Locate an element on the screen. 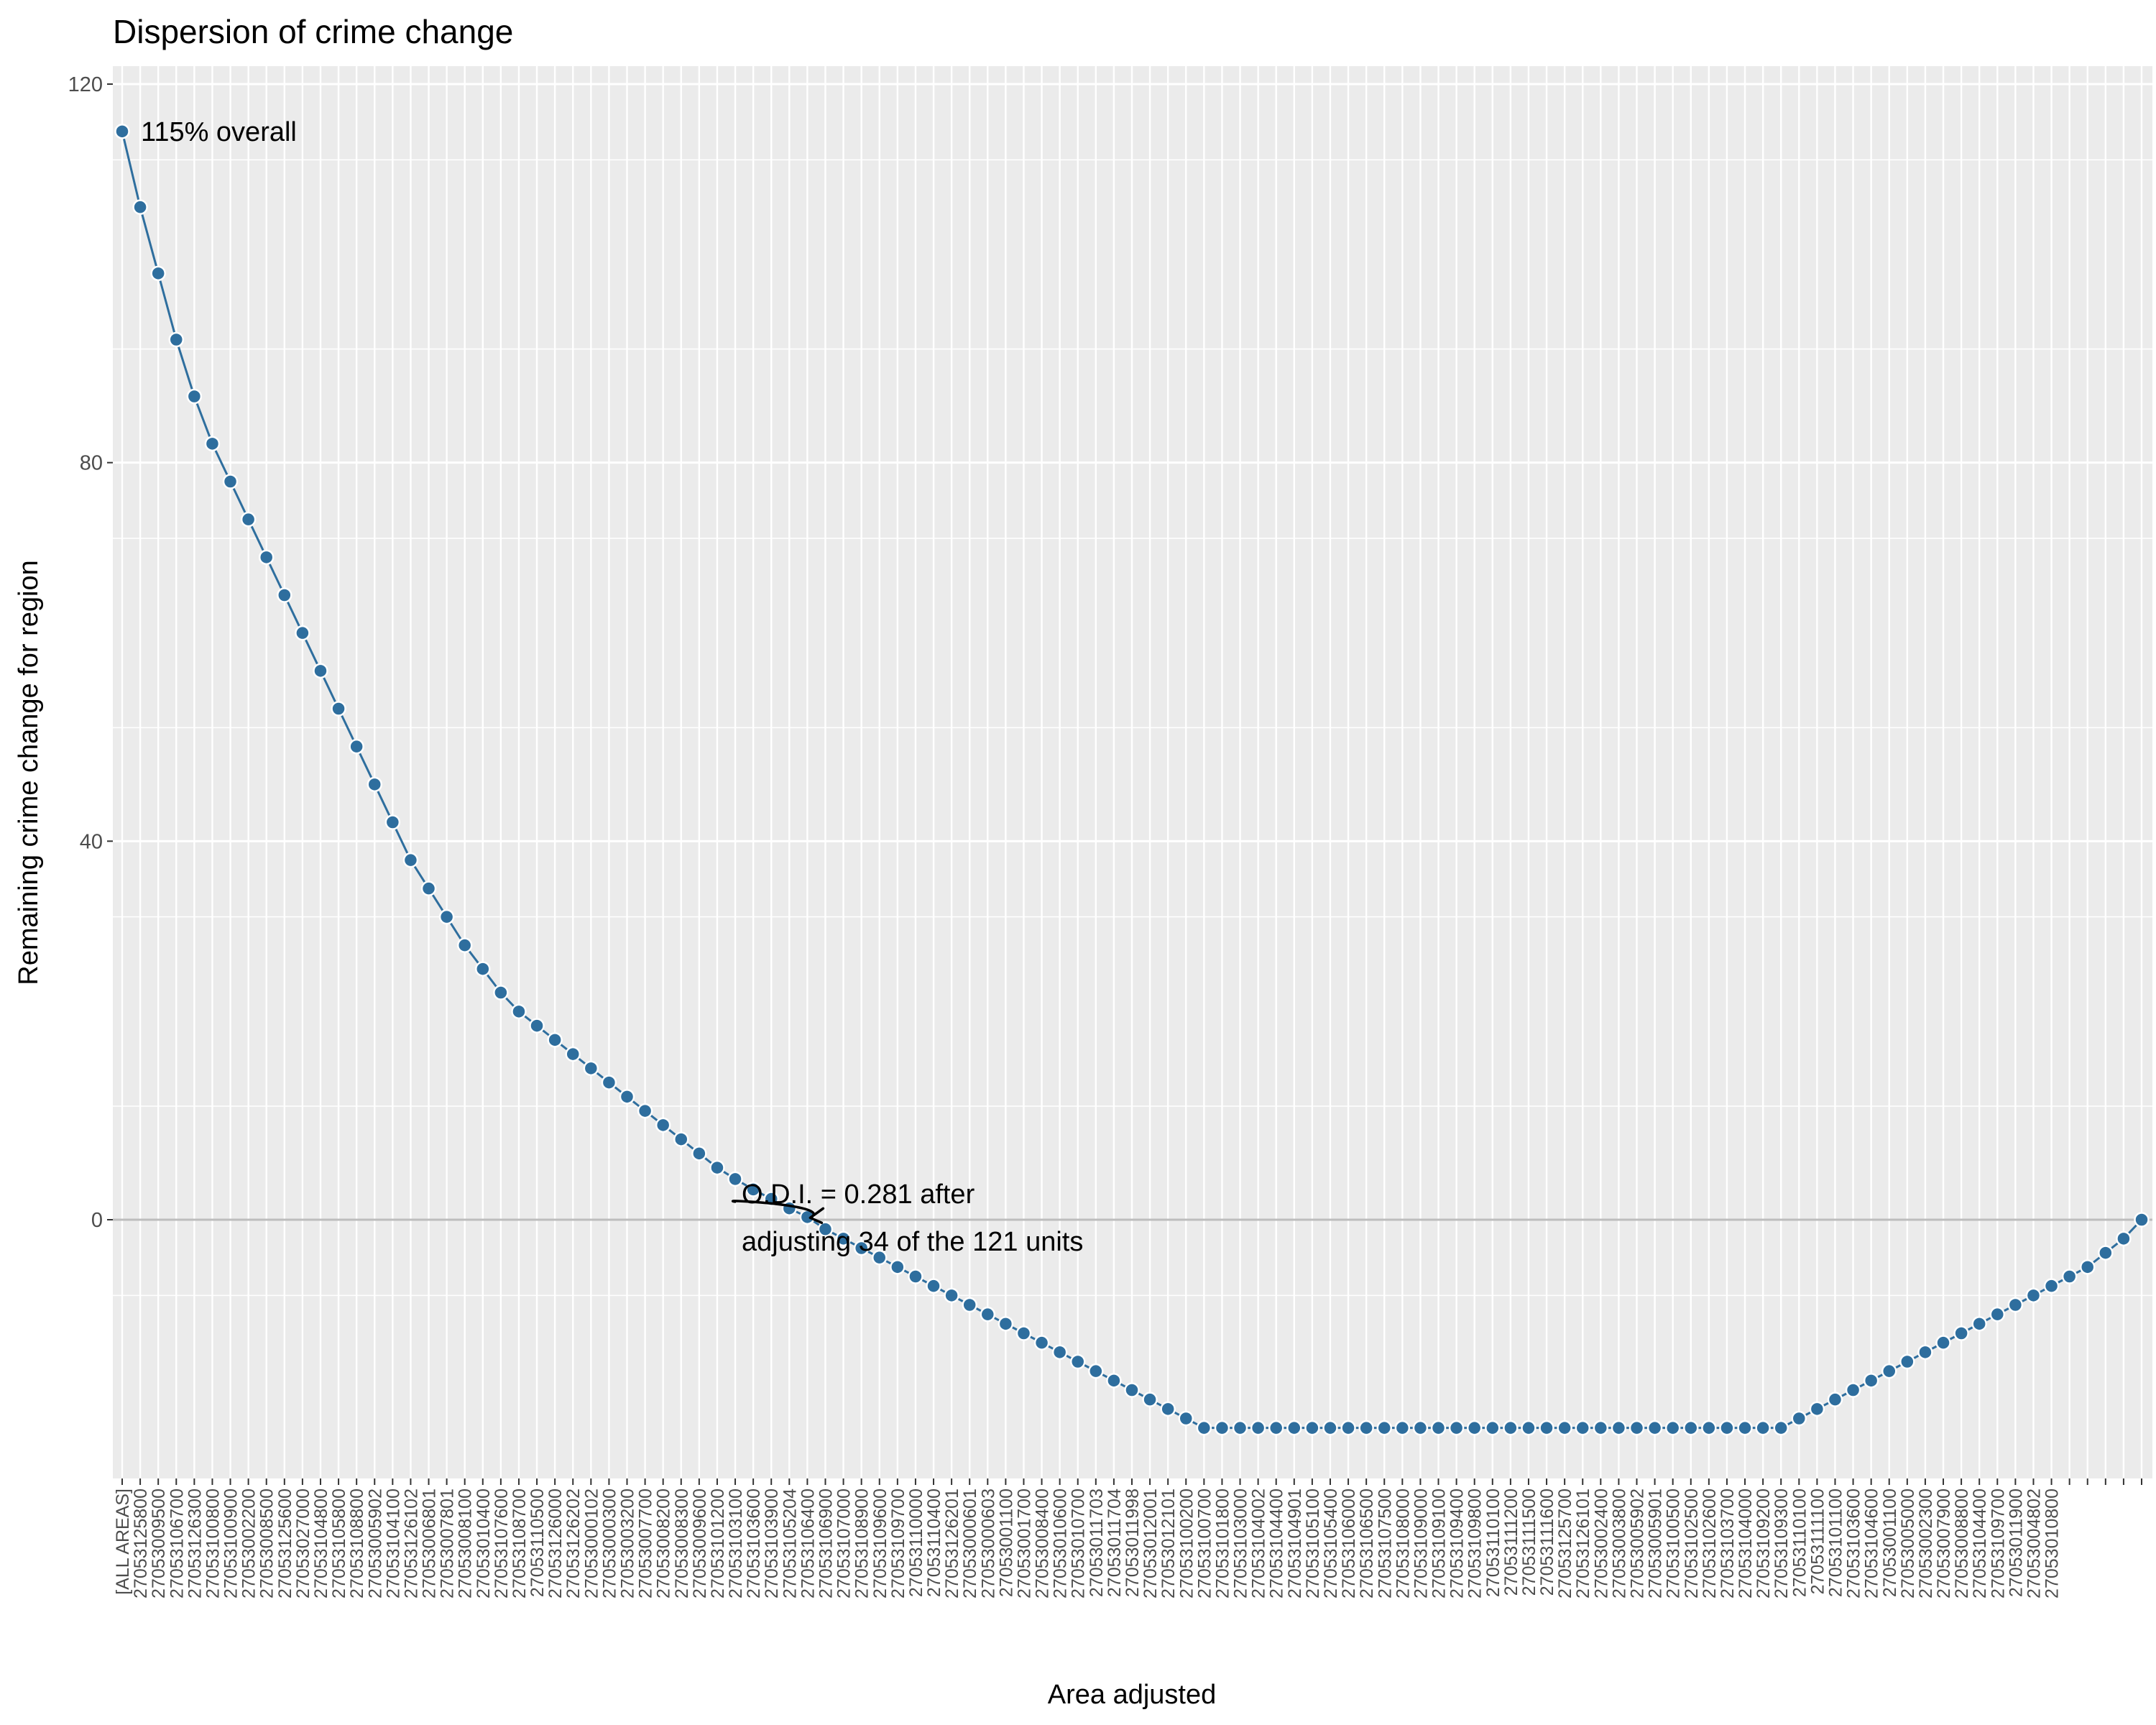 This screenshot has height=1725, width=2156. y-tick-label: 80 is located at coordinates (91, 463).